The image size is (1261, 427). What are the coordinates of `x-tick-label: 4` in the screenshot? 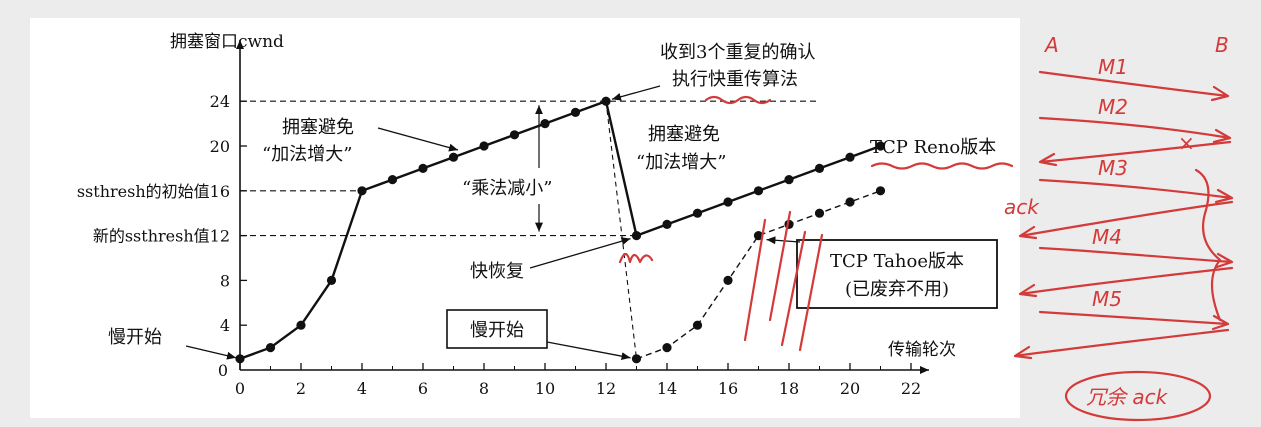 It's located at (362, 388).